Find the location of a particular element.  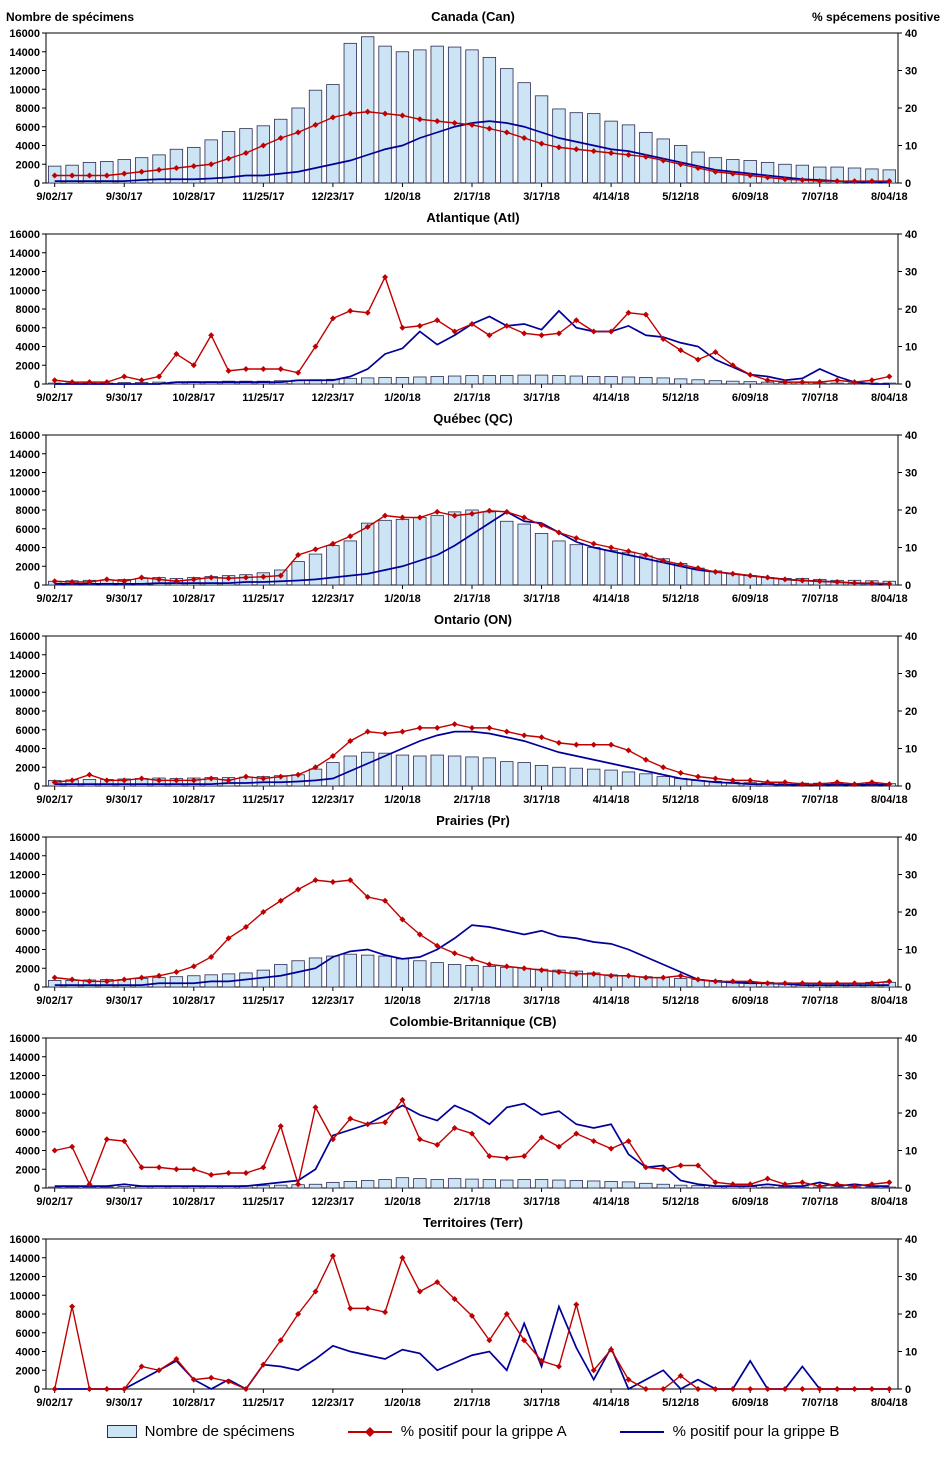

left-tick-label: 2000 is located at coordinates (28, 969).